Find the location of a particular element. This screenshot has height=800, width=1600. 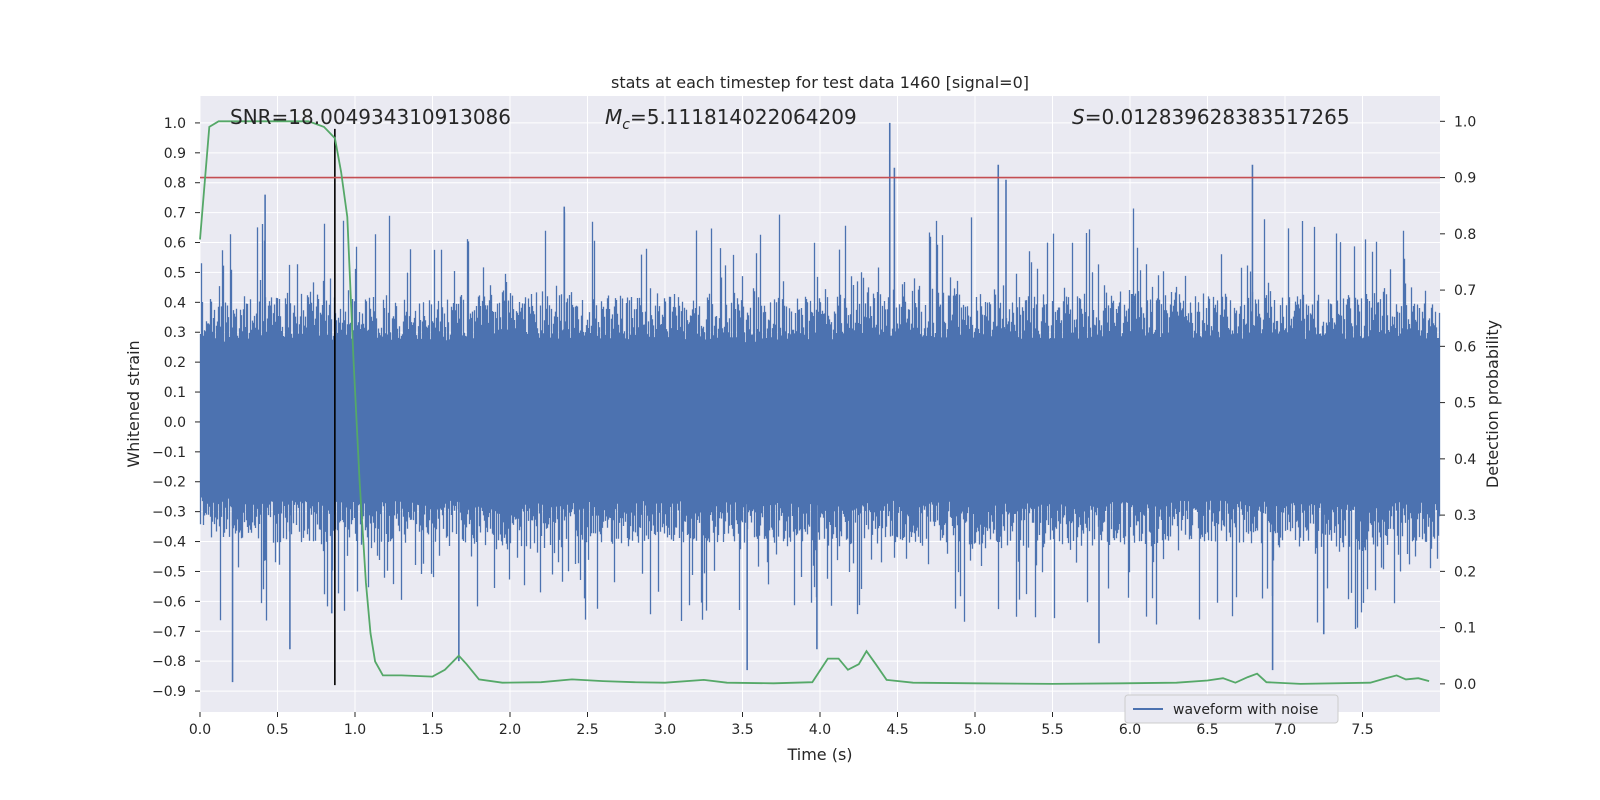

y-tick-label-left: −0.1 is located at coordinates (169, 453).